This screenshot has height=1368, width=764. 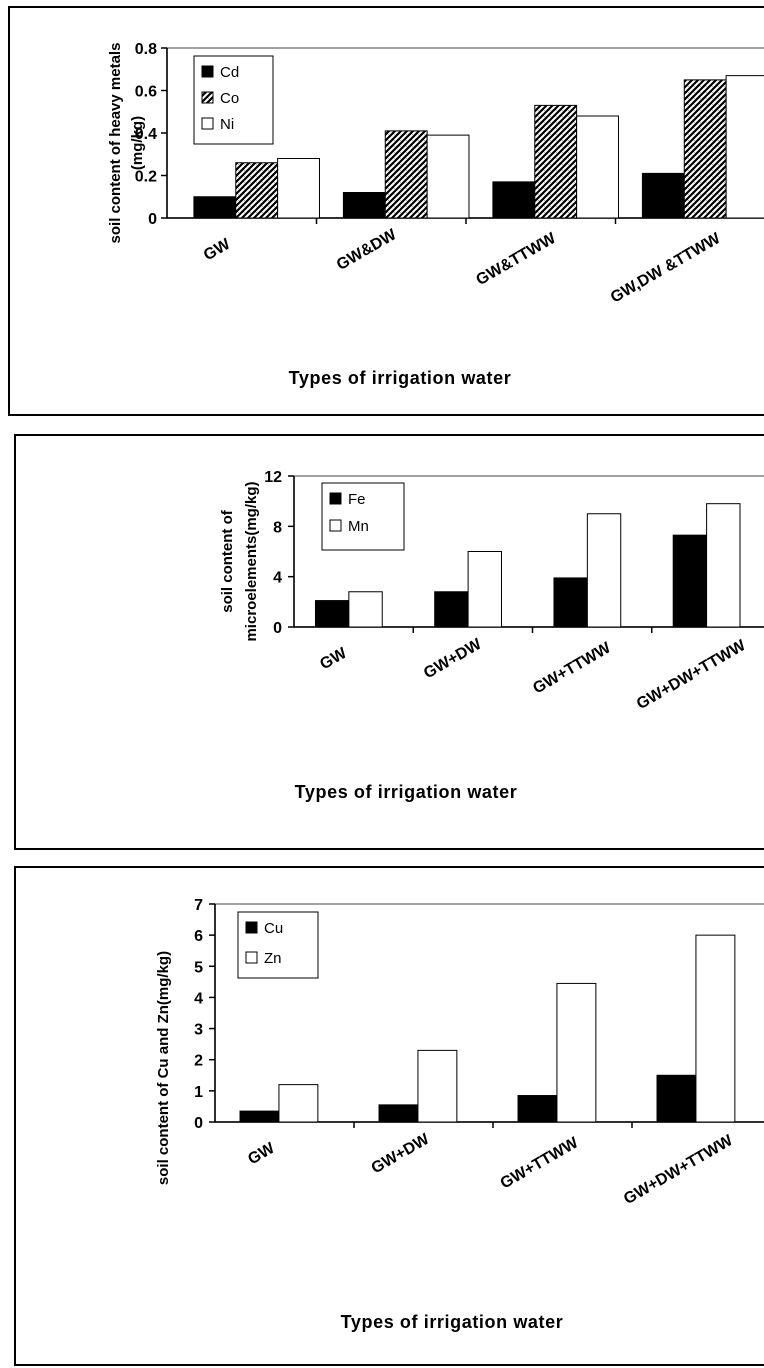 What do you see at coordinates (146, 177) in the screenshot?
I see `y-tick-label: 0.2` at bounding box center [146, 177].